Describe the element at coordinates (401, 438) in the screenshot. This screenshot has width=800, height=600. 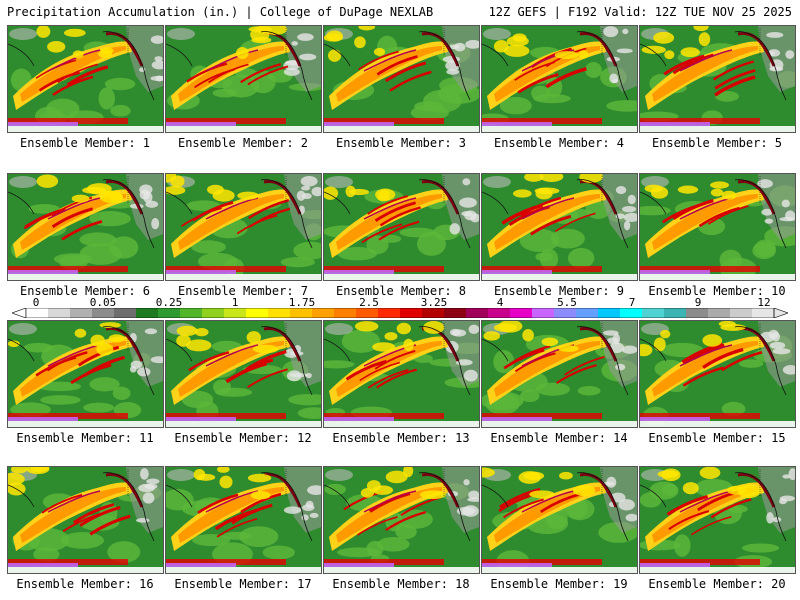
I see `ensemble-member-label: Ensemble Member: 13` at that location.